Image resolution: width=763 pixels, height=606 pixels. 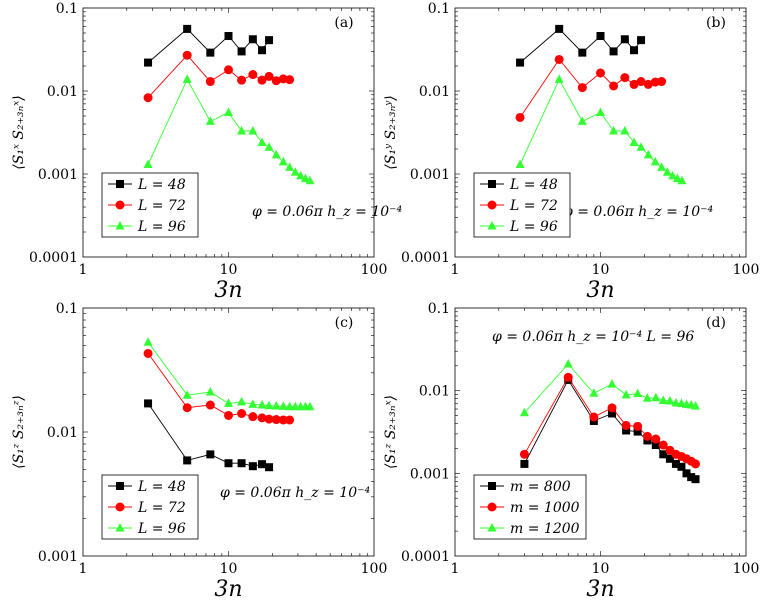 What do you see at coordinates (540, 487) in the screenshot?
I see `legend-entry: m = 800` at bounding box center [540, 487].